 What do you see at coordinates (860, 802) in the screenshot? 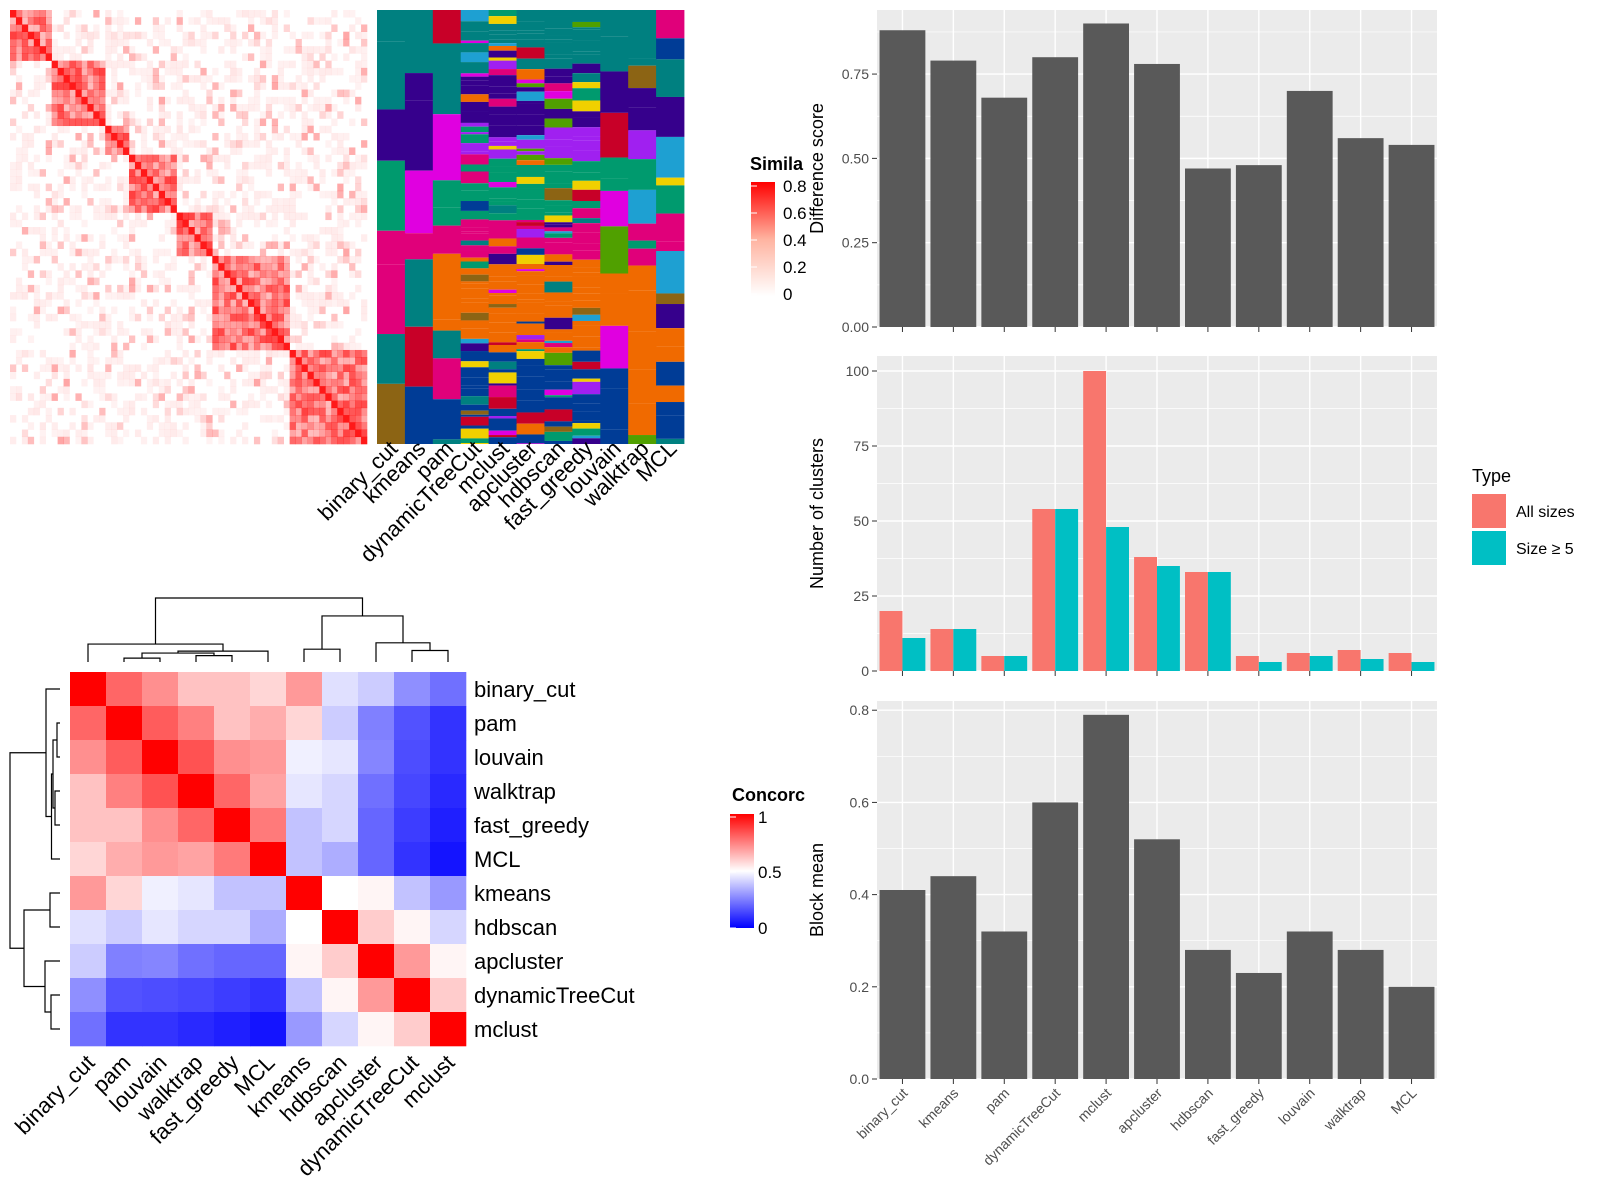
I see `y-tick-label: 0.6` at bounding box center [860, 802].